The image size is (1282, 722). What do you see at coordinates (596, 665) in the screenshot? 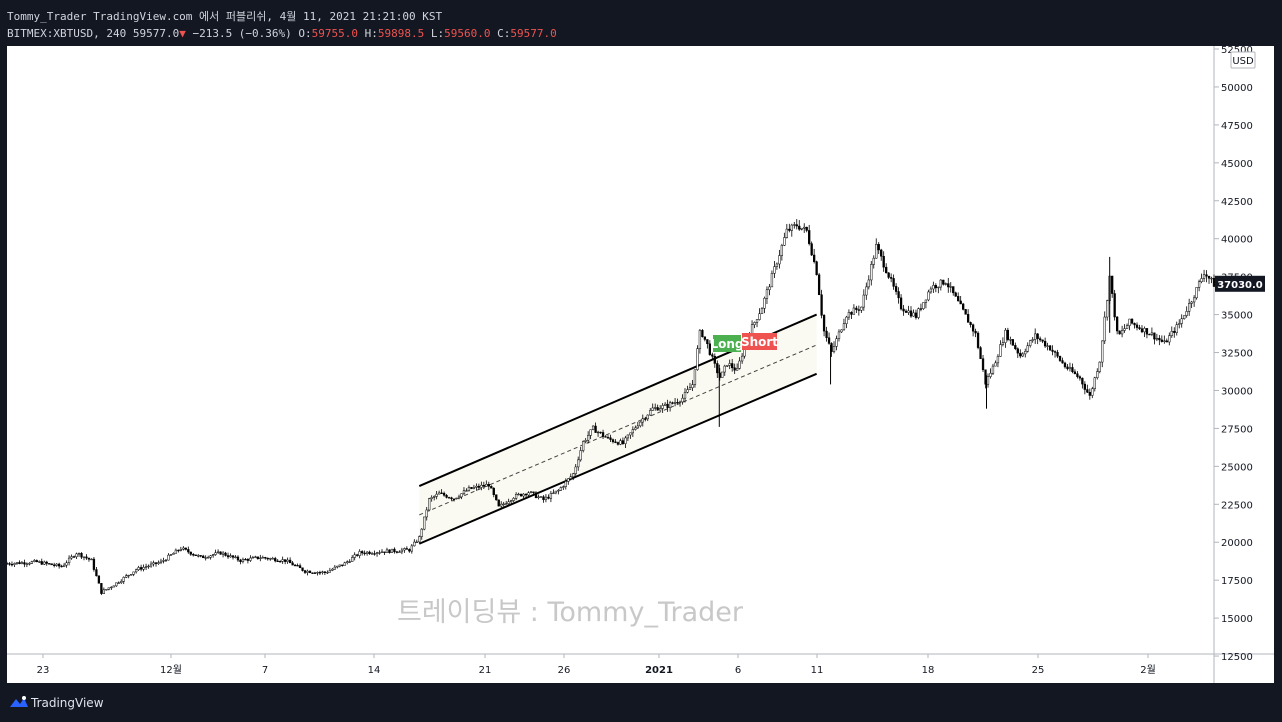
I see `time-axis: 23 12월 7 14 21 26 2021 6 11 18 25 2월` at bounding box center [596, 665].